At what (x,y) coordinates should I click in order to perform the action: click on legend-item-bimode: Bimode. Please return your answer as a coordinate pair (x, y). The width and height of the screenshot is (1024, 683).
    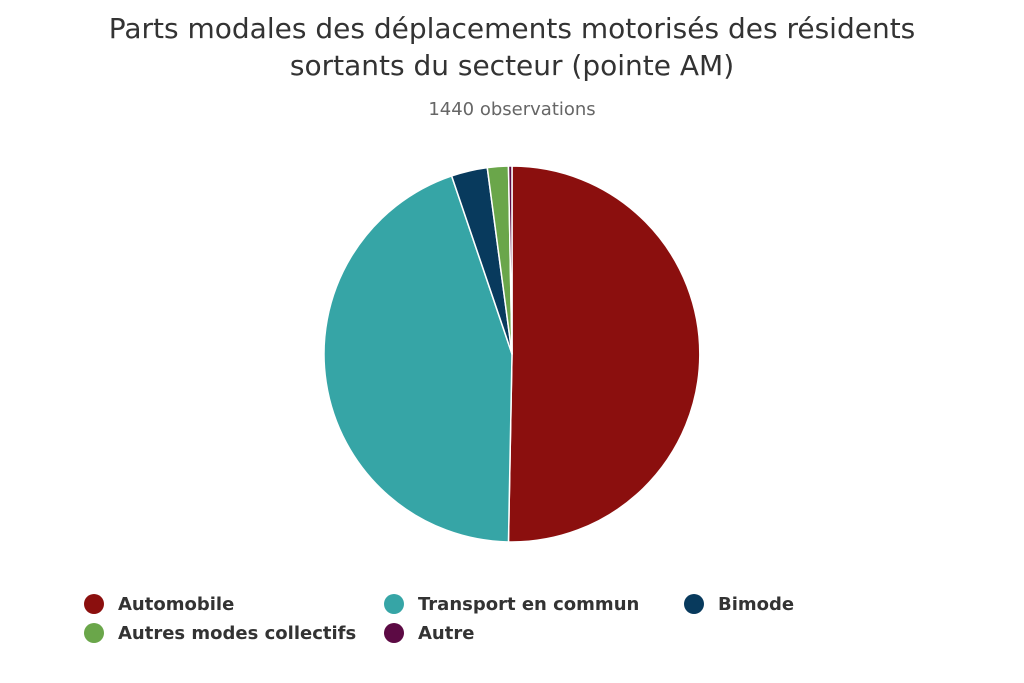
    Looking at the image, I should click on (739, 604).